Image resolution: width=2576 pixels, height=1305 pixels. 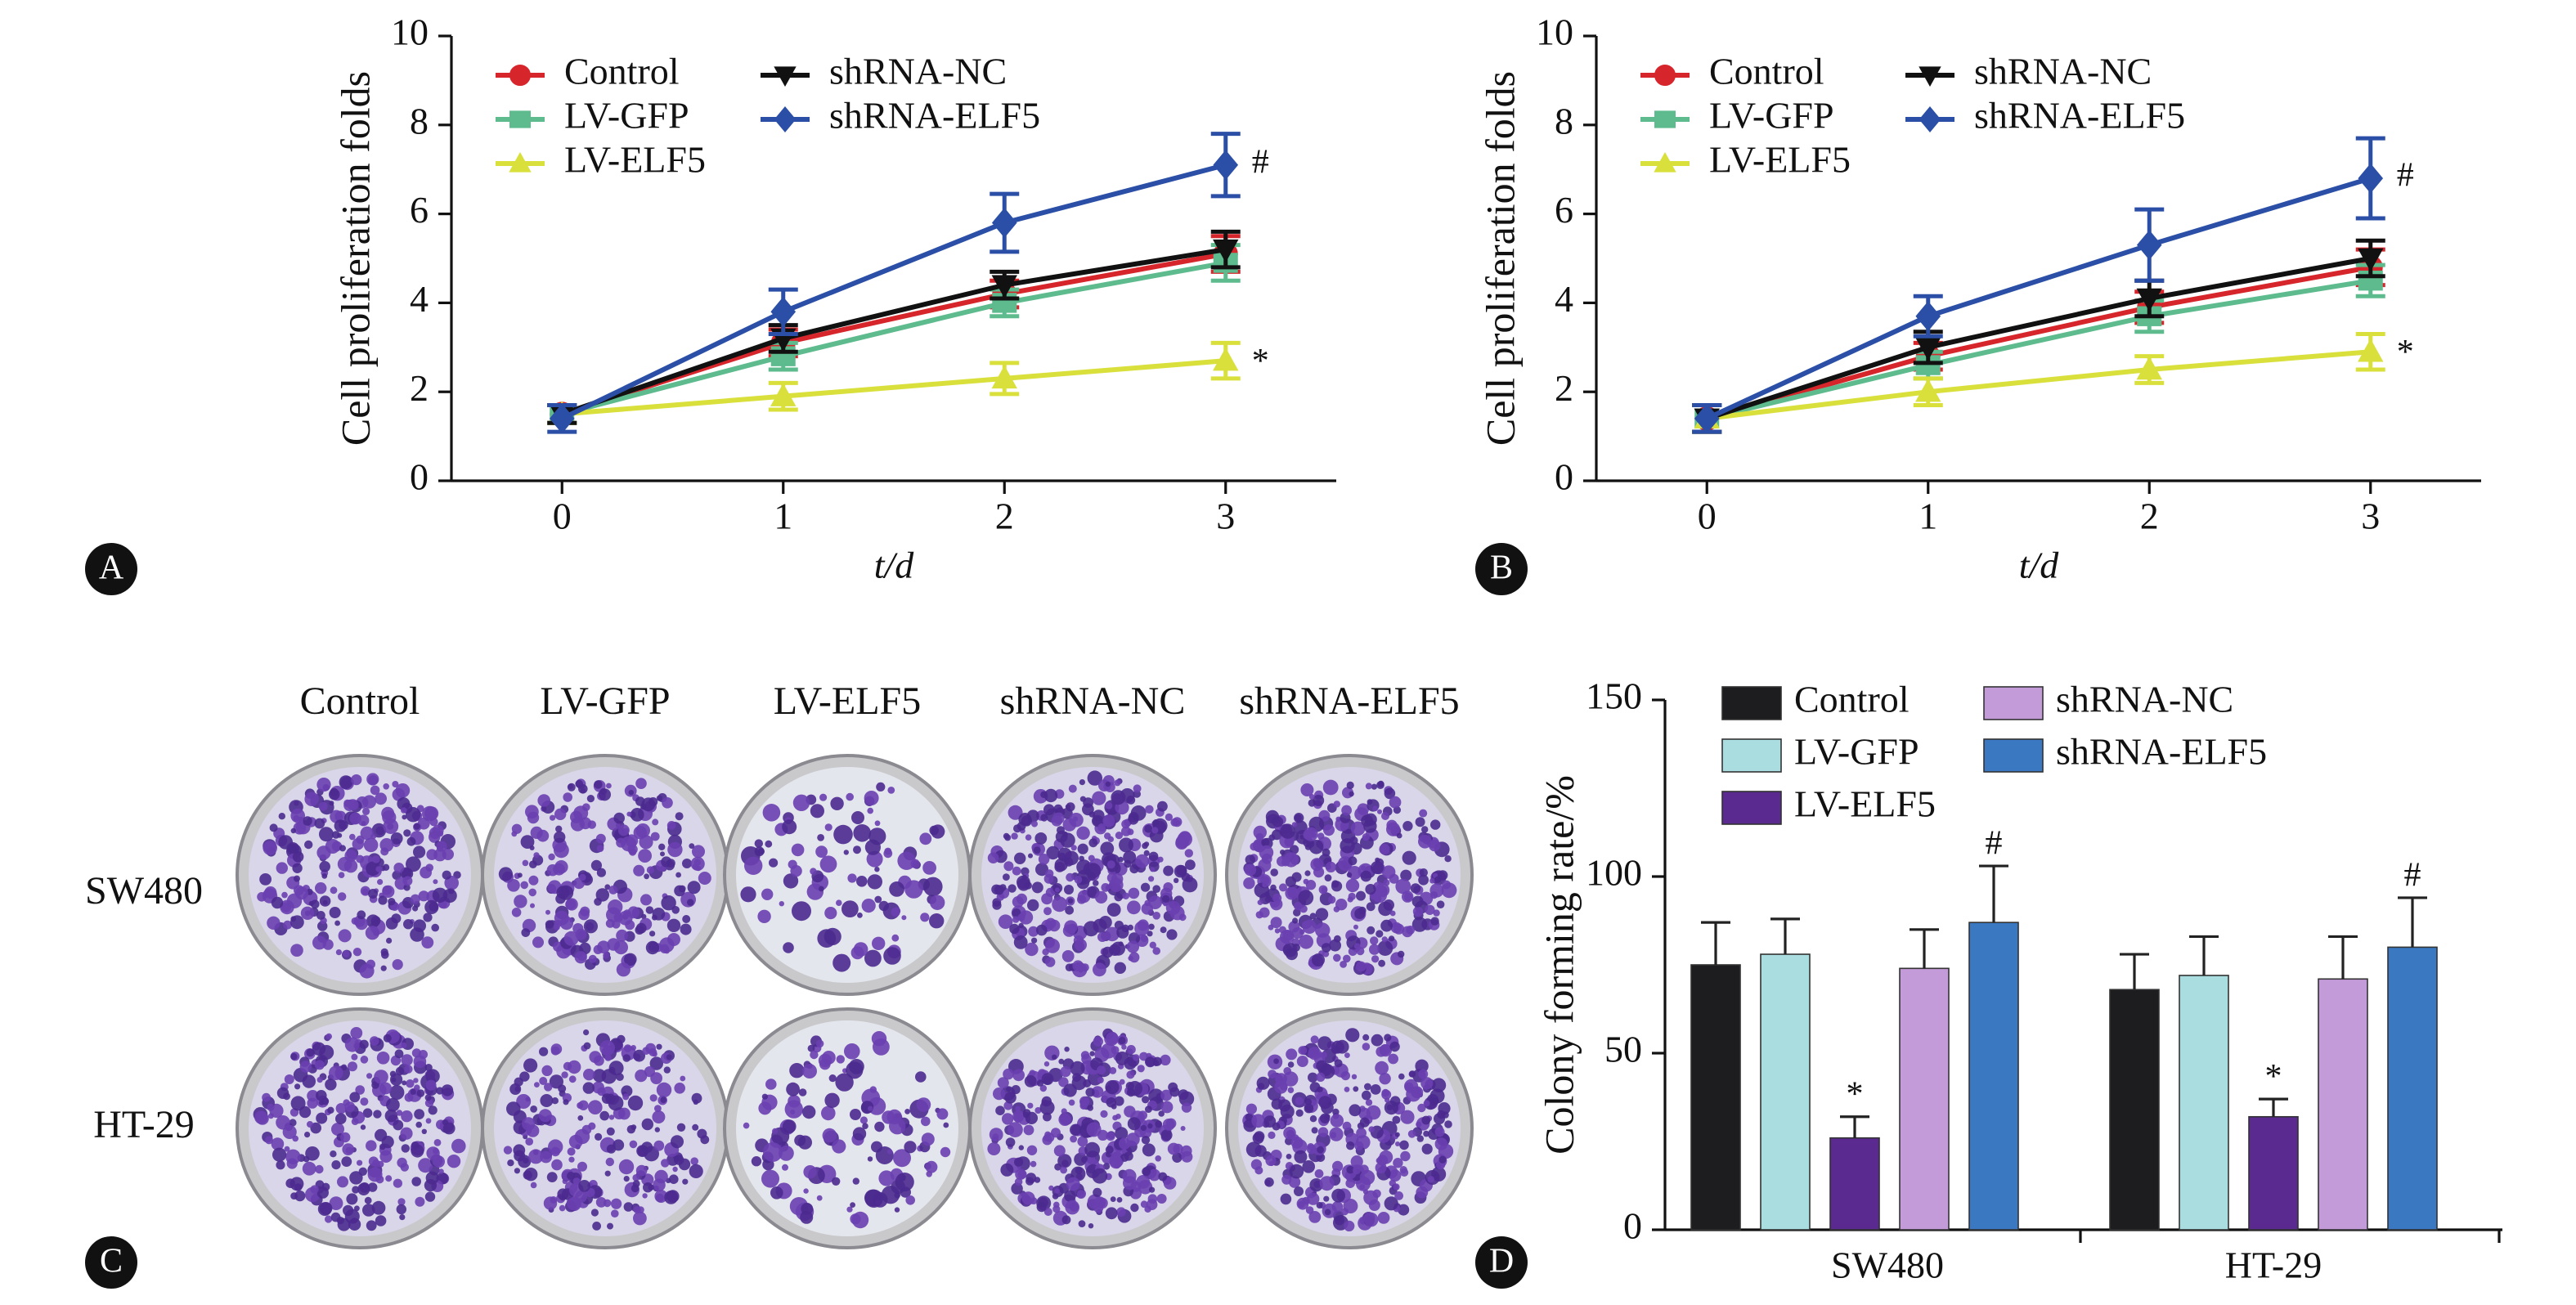 What do you see at coordinates (1564, 388) in the screenshot?
I see `y-tick-label: 2` at bounding box center [1564, 388].